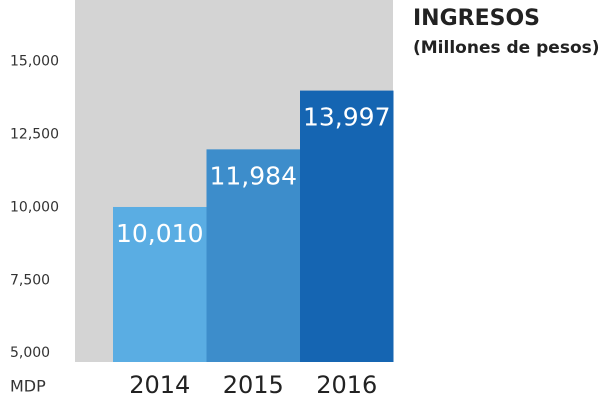 The height and width of the screenshot is (404, 609). I want to click on x-tick-label: 2016, so click(346, 385).